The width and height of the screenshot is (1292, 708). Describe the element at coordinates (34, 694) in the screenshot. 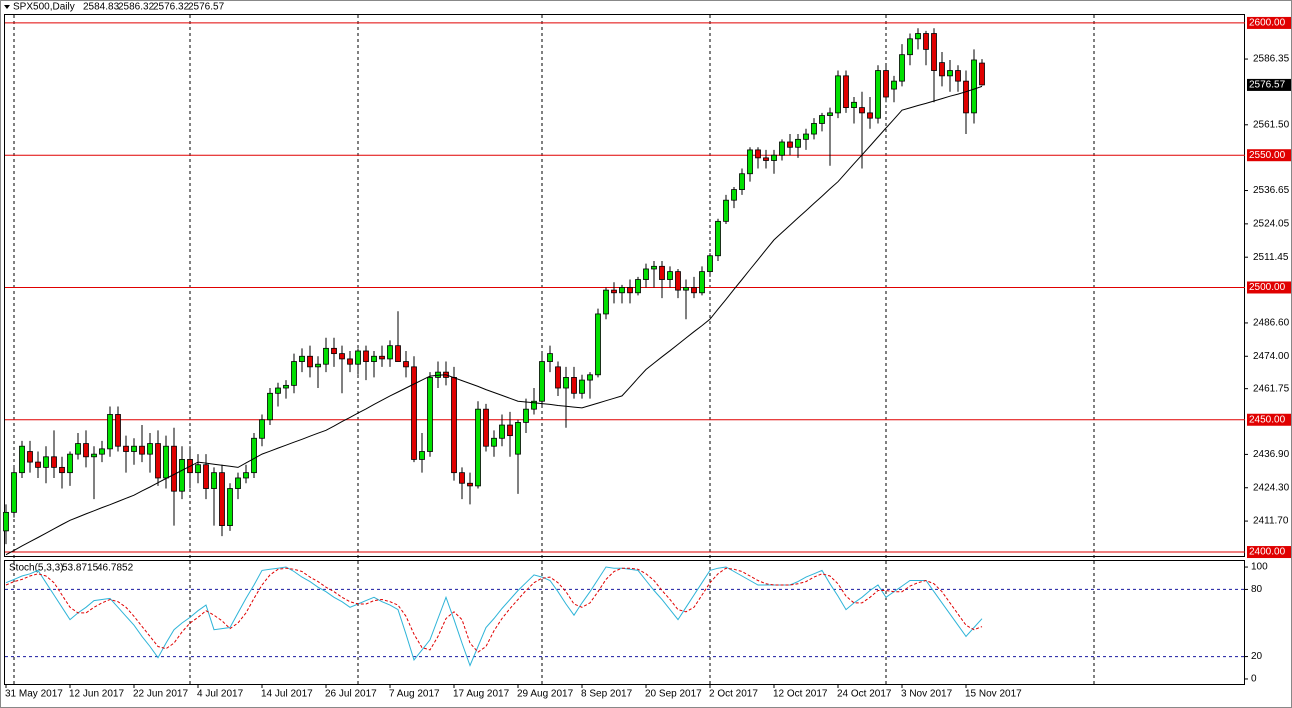

I see `x-tick-label: 31 May 2017` at that location.